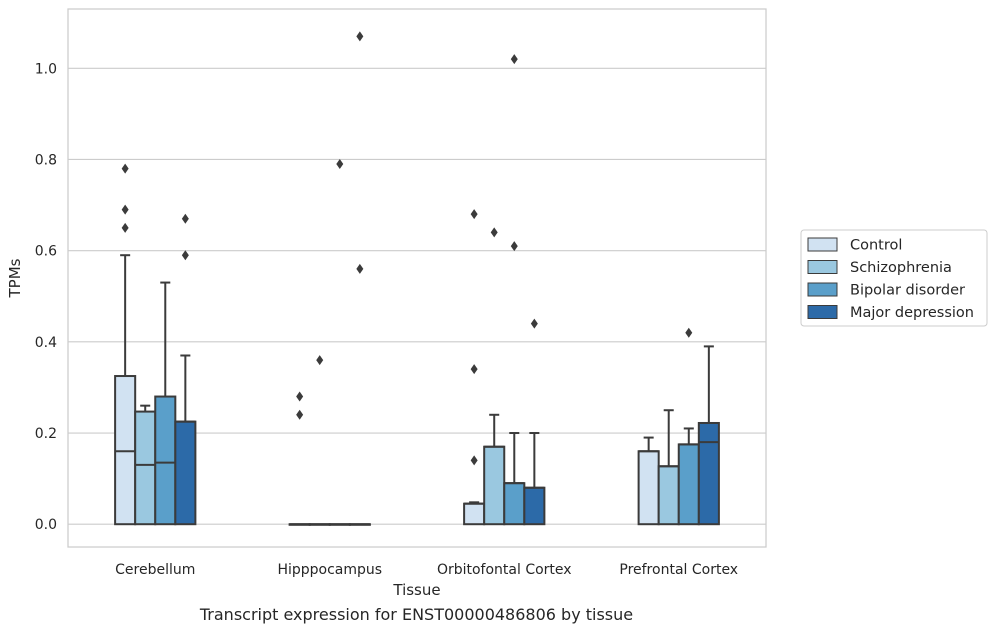 This screenshot has width=997, height=634. What do you see at coordinates (46, 160) in the screenshot?
I see `y-tick-label: 0.8` at bounding box center [46, 160].